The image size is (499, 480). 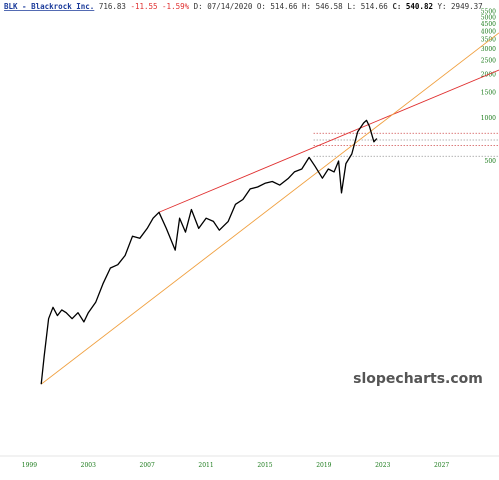 I want to click on x-tick-label: 1999, so click(x=29, y=465).